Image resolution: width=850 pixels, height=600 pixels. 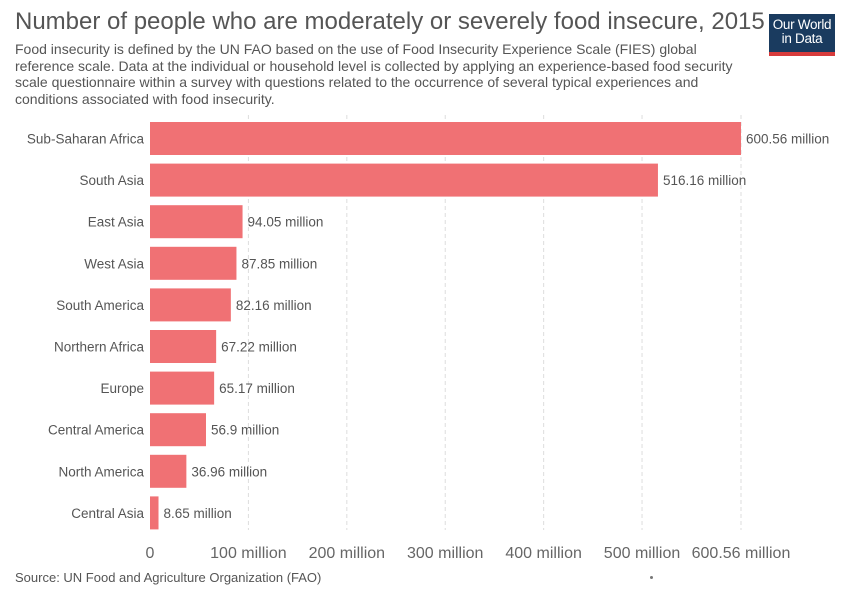 I want to click on x-tick-label: 200 million, so click(x=347, y=553).